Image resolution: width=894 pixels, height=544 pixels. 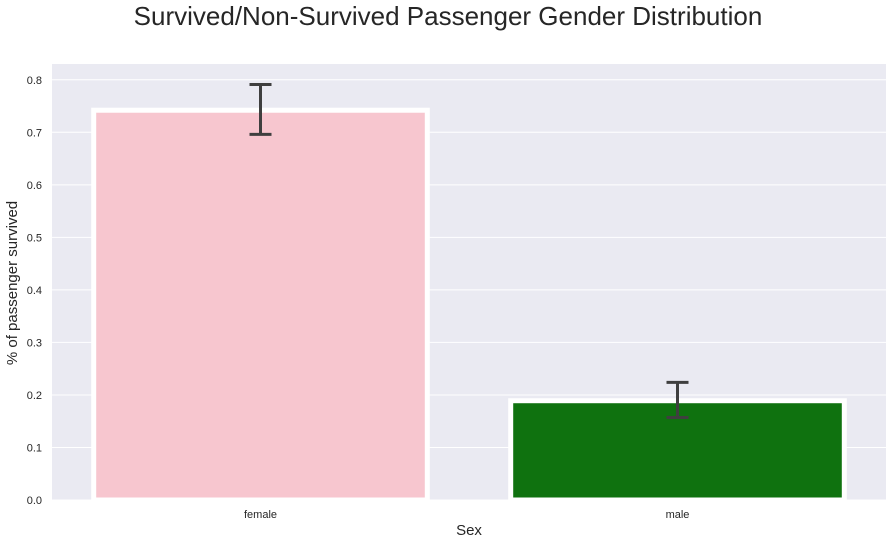 I want to click on y-axis-label: % of passenger survived, so click(x=12, y=283).